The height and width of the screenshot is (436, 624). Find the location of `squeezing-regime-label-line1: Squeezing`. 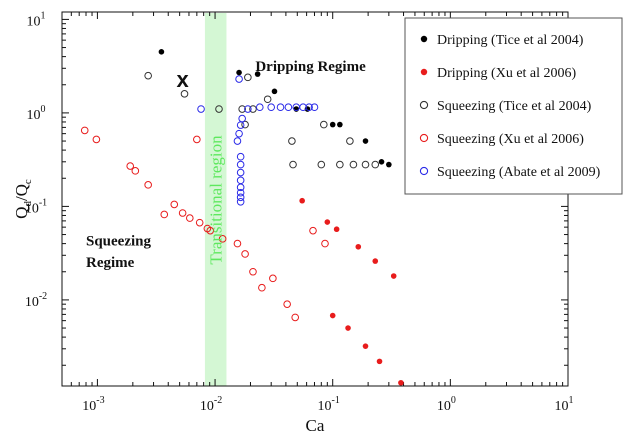

squeezing-regime-label-line1: Squeezing is located at coordinates (119, 242).